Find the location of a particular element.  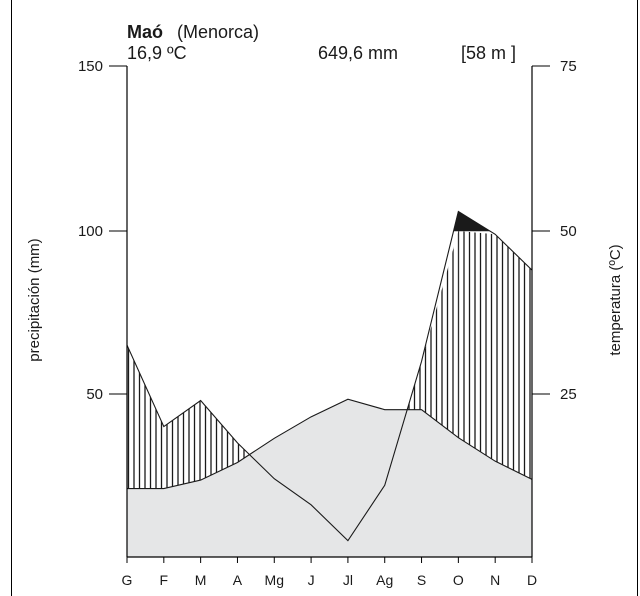

station-name: Maó is located at coordinates (145, 32).